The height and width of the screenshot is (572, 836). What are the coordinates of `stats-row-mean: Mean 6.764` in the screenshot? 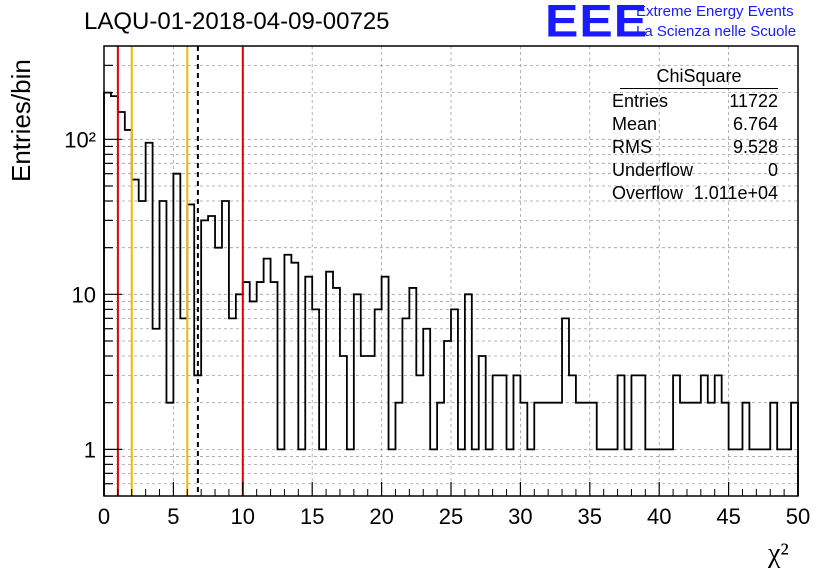 It's located at (695, 124).